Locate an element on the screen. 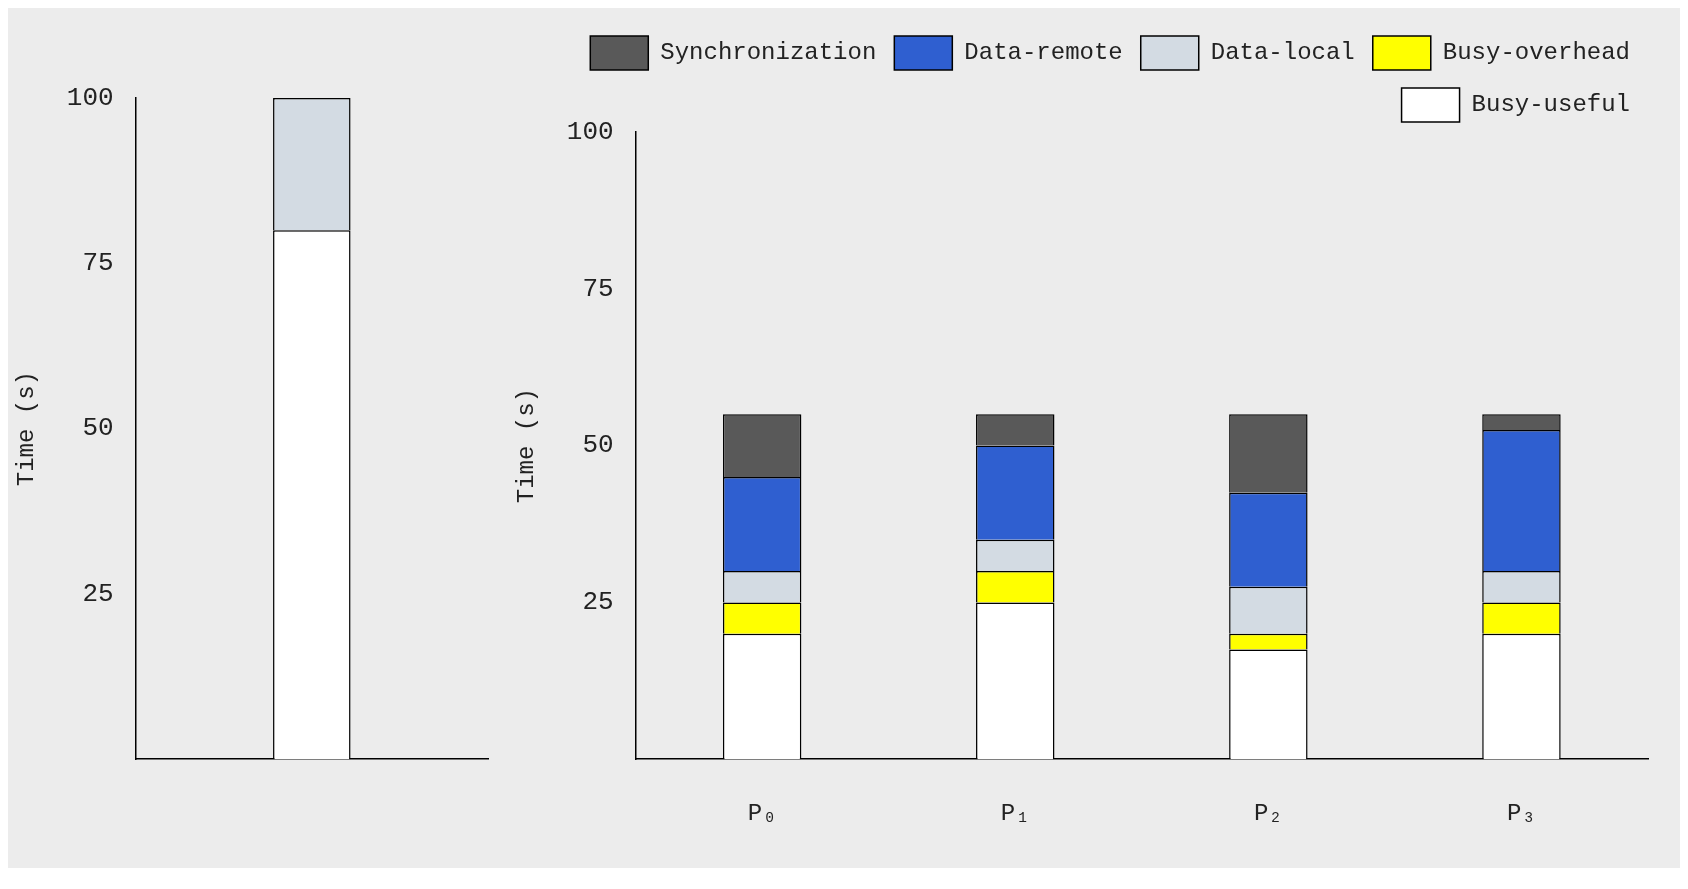 The height and width of the screenshot is (889, 1688). legend-label: Synchronization is located at coordinates (768, 53).